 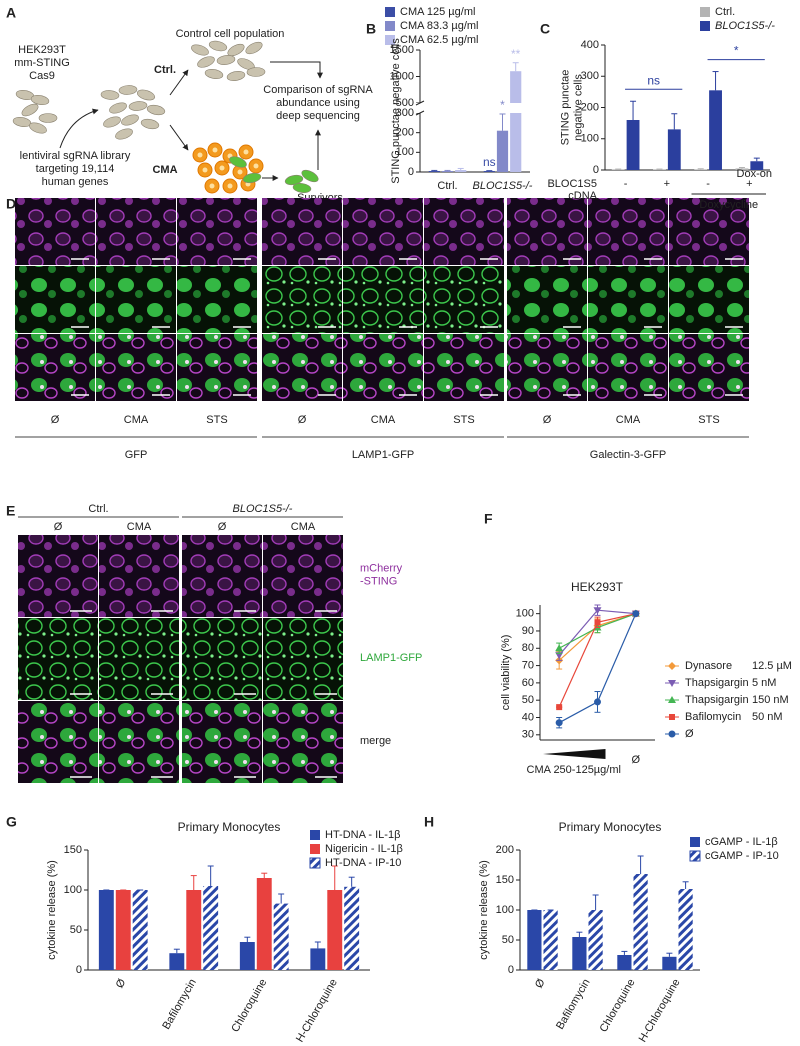 What do you see at coordinates (381, 568) in the screenshot?
I see `row-label: mCherry` at bounding box center [381, 568].